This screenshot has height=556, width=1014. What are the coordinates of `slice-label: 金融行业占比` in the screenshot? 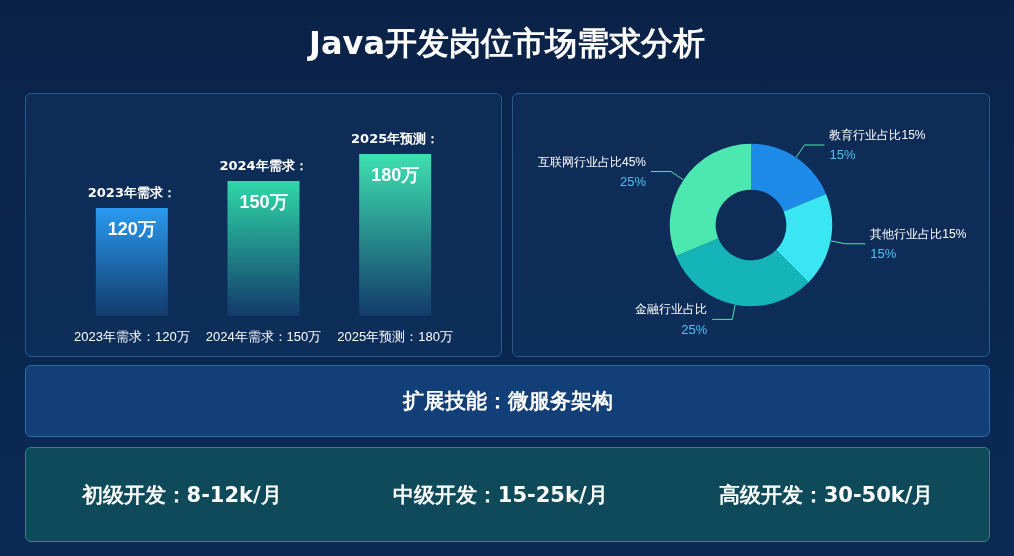 It's located at (671, 309).